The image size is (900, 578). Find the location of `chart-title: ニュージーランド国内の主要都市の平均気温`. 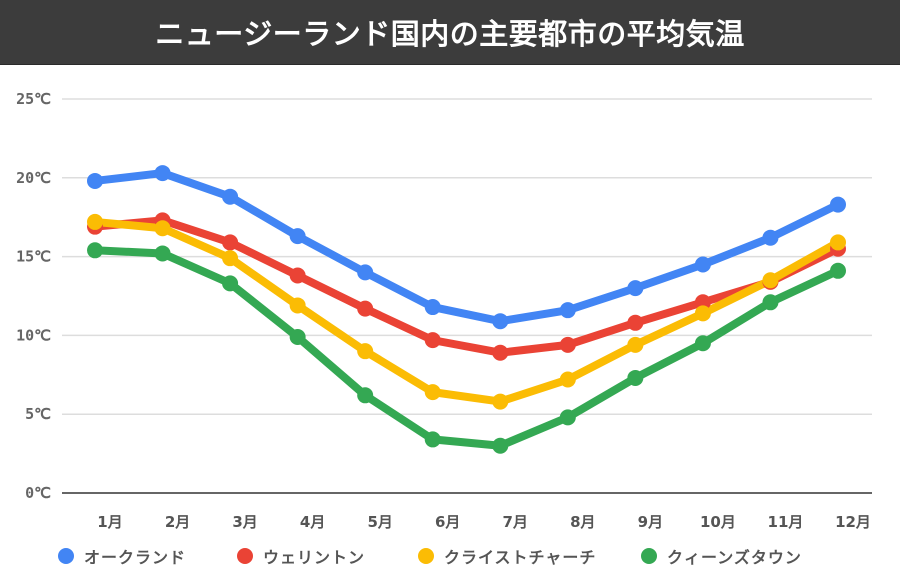

chart-title: ニュージーランド国内の主要都市の平均気温 is located at coordinates (450, 34).